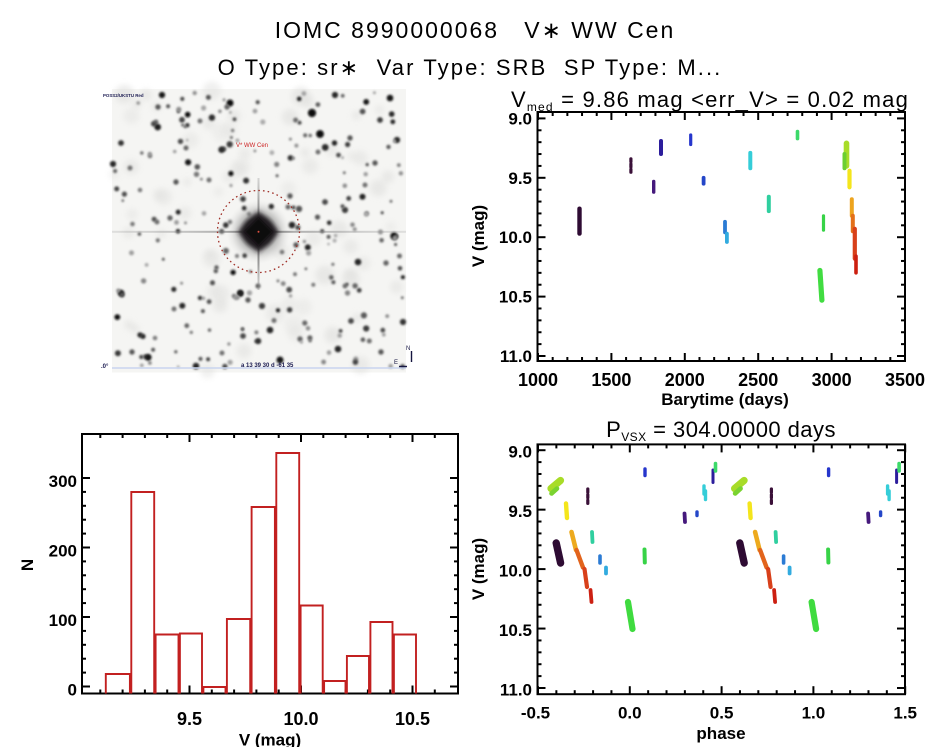  Describe the element at coordinates (63, 481) in the screenshot. I see `svg-text: 300` at that location.